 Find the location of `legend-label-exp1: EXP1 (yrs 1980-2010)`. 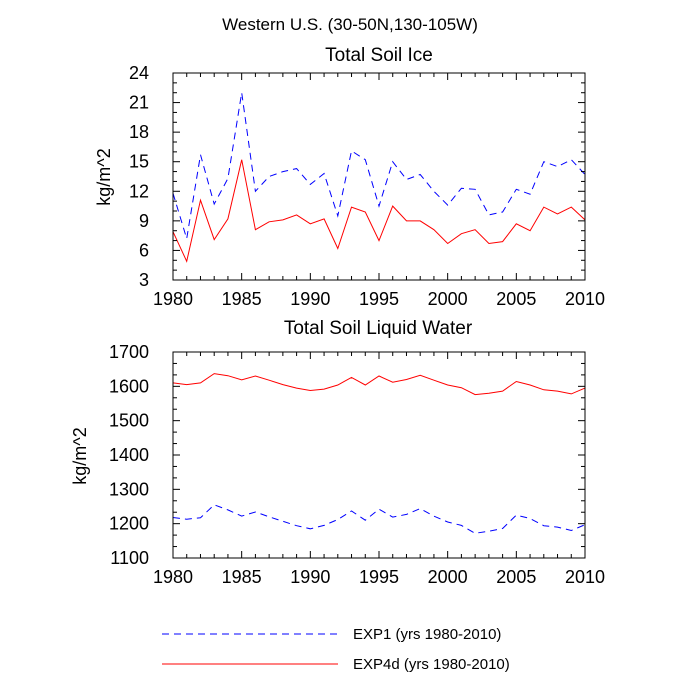

legend-label-exp1: EXP1 (yrs 1980-2010) is located at coordinates (427, 634).